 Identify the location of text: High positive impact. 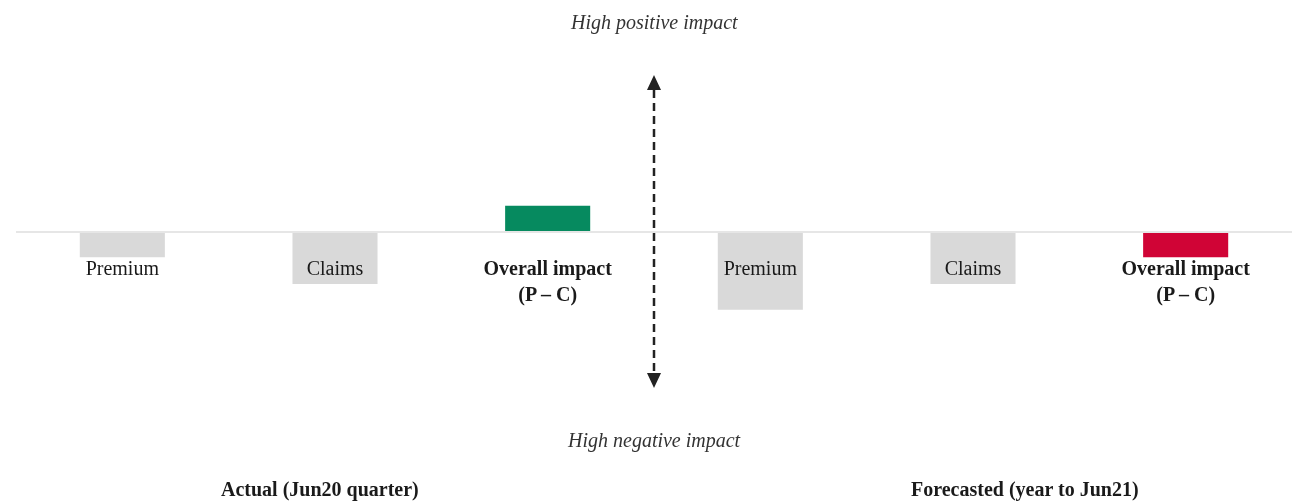
(654, 22).